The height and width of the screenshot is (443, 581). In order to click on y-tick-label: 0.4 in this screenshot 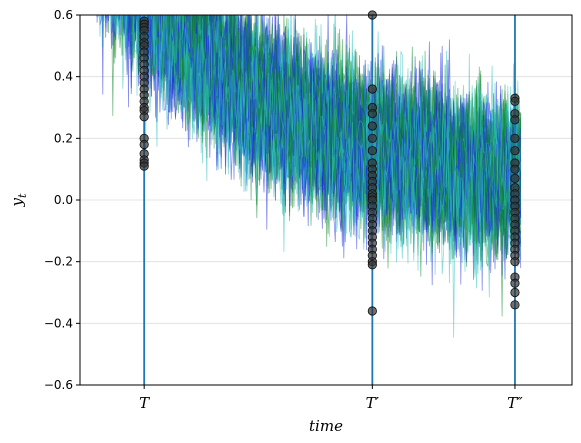, I will do `click(63, 77)`.